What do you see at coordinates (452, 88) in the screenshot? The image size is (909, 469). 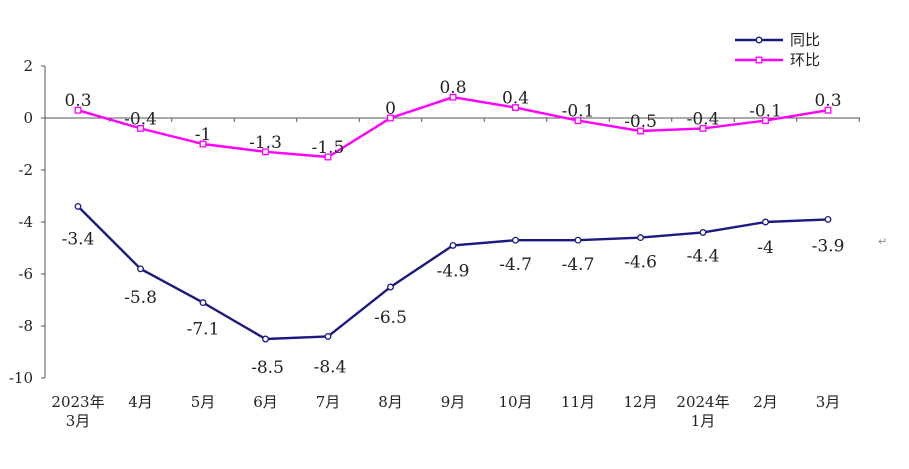 I see `mom-data-label: 0.8` at bounding box center [452, 88].